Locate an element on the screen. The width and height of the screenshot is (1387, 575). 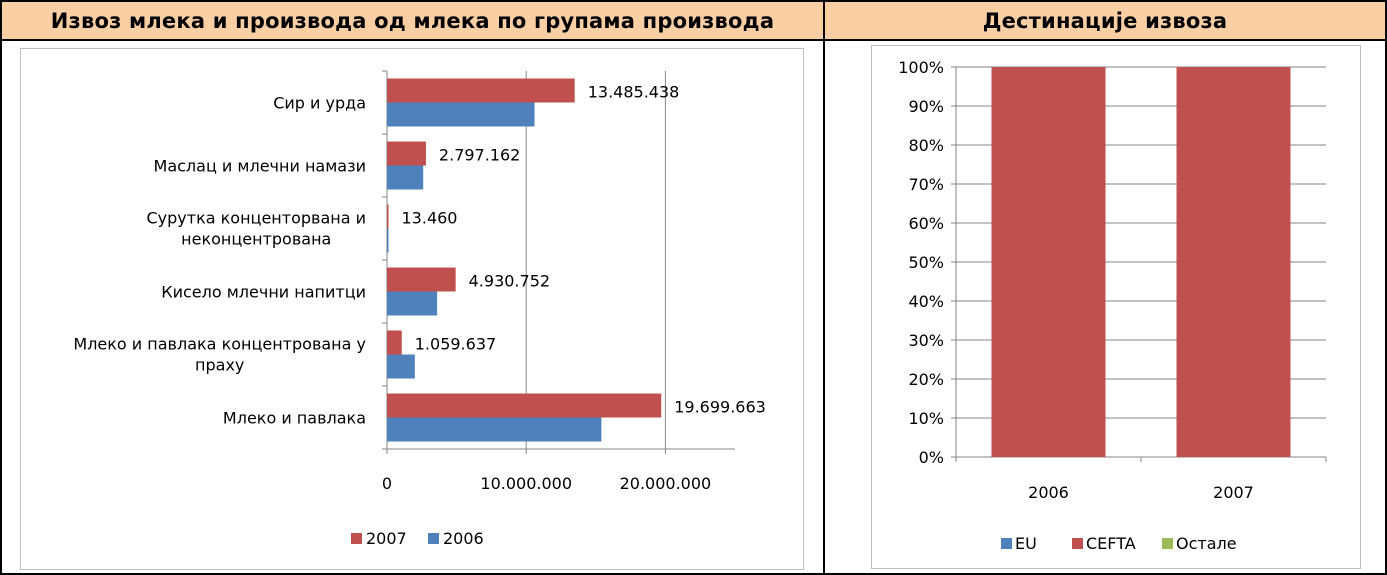
data-label-2007: 13.485.438 is located at coordinates (634, 92).